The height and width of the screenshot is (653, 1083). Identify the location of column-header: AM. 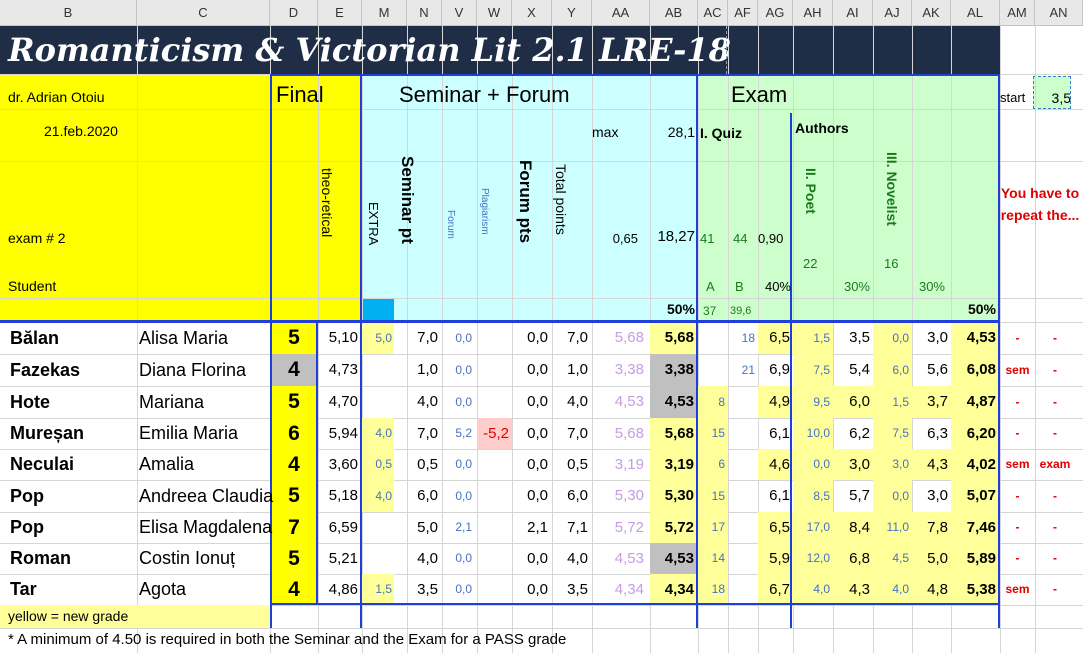
(1017, 13).